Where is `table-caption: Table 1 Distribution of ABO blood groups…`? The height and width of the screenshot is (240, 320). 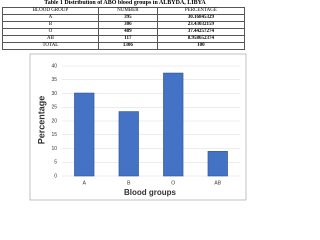
table-caption: Table 1 Distribution of ABO blood groups… is located at coordinates (125, 3).